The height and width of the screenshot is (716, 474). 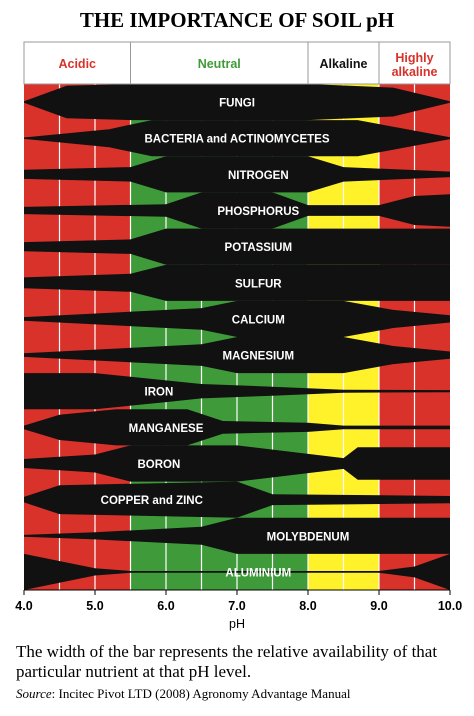 What do you see at coordinates (258, 284) in the screenshot?
I see `nutrient-label: SULFUR` at bounding box center [258, 284].